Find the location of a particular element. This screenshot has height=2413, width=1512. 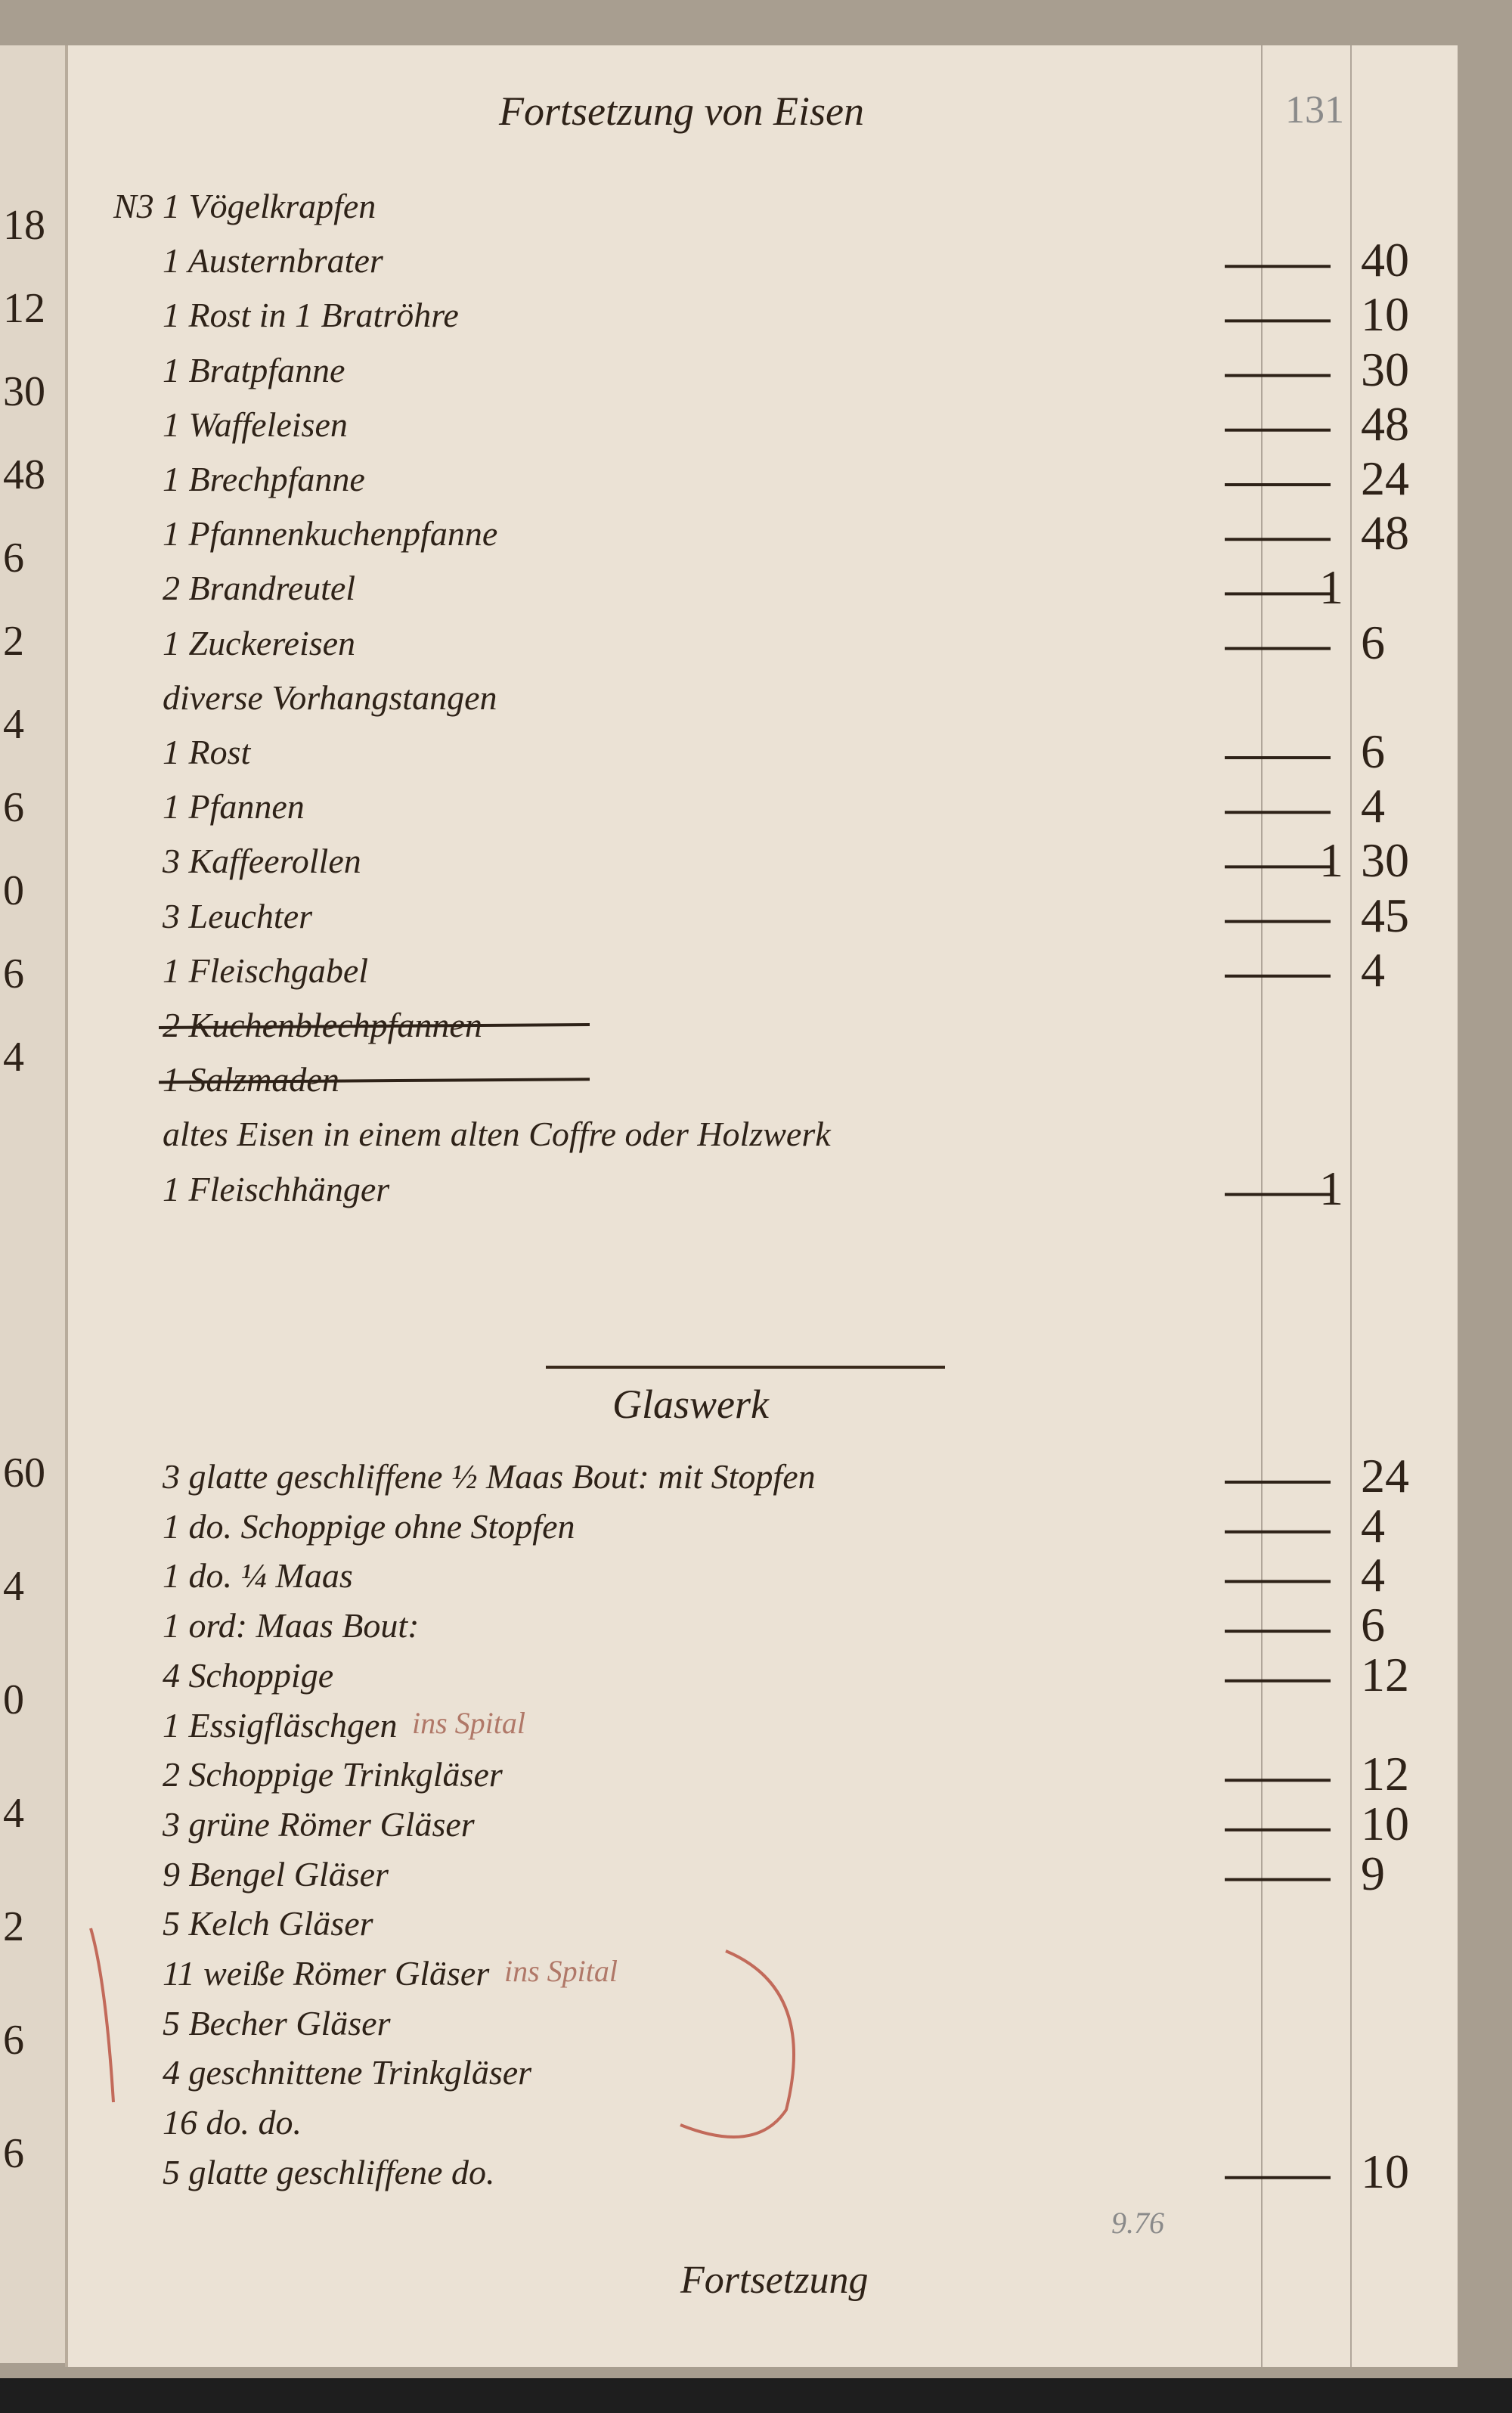

item-text: 1 do. ¼ Maas is located at coordinates (258, 1576).